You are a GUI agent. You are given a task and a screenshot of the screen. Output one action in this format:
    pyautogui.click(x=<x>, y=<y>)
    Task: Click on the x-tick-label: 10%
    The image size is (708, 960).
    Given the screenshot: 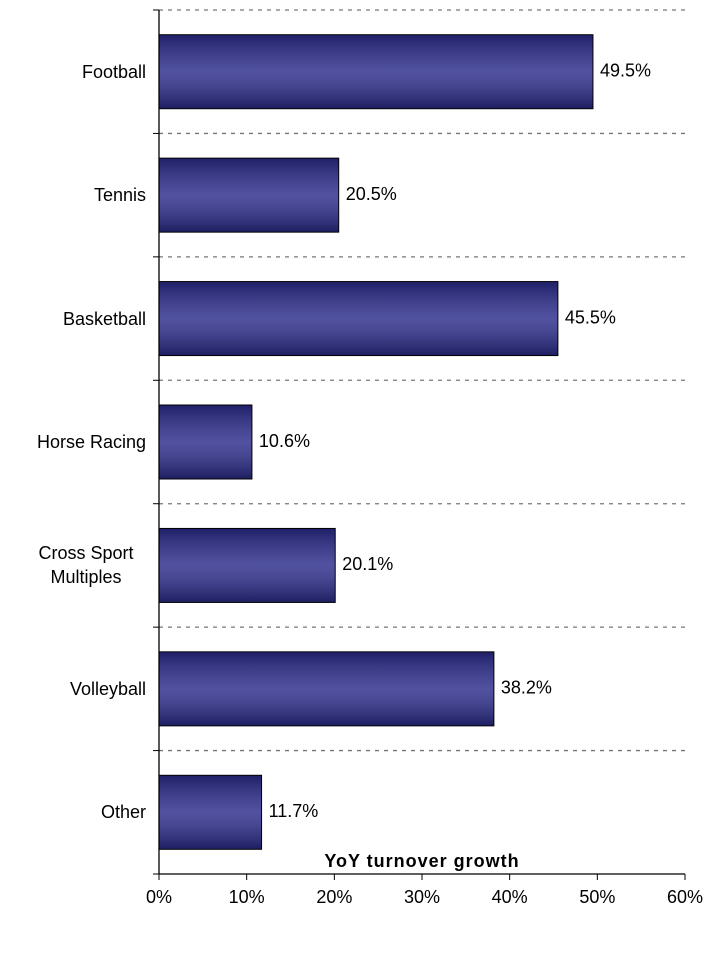 What is the action you would take?
    pyautogui.click(x=247, y=897)
    